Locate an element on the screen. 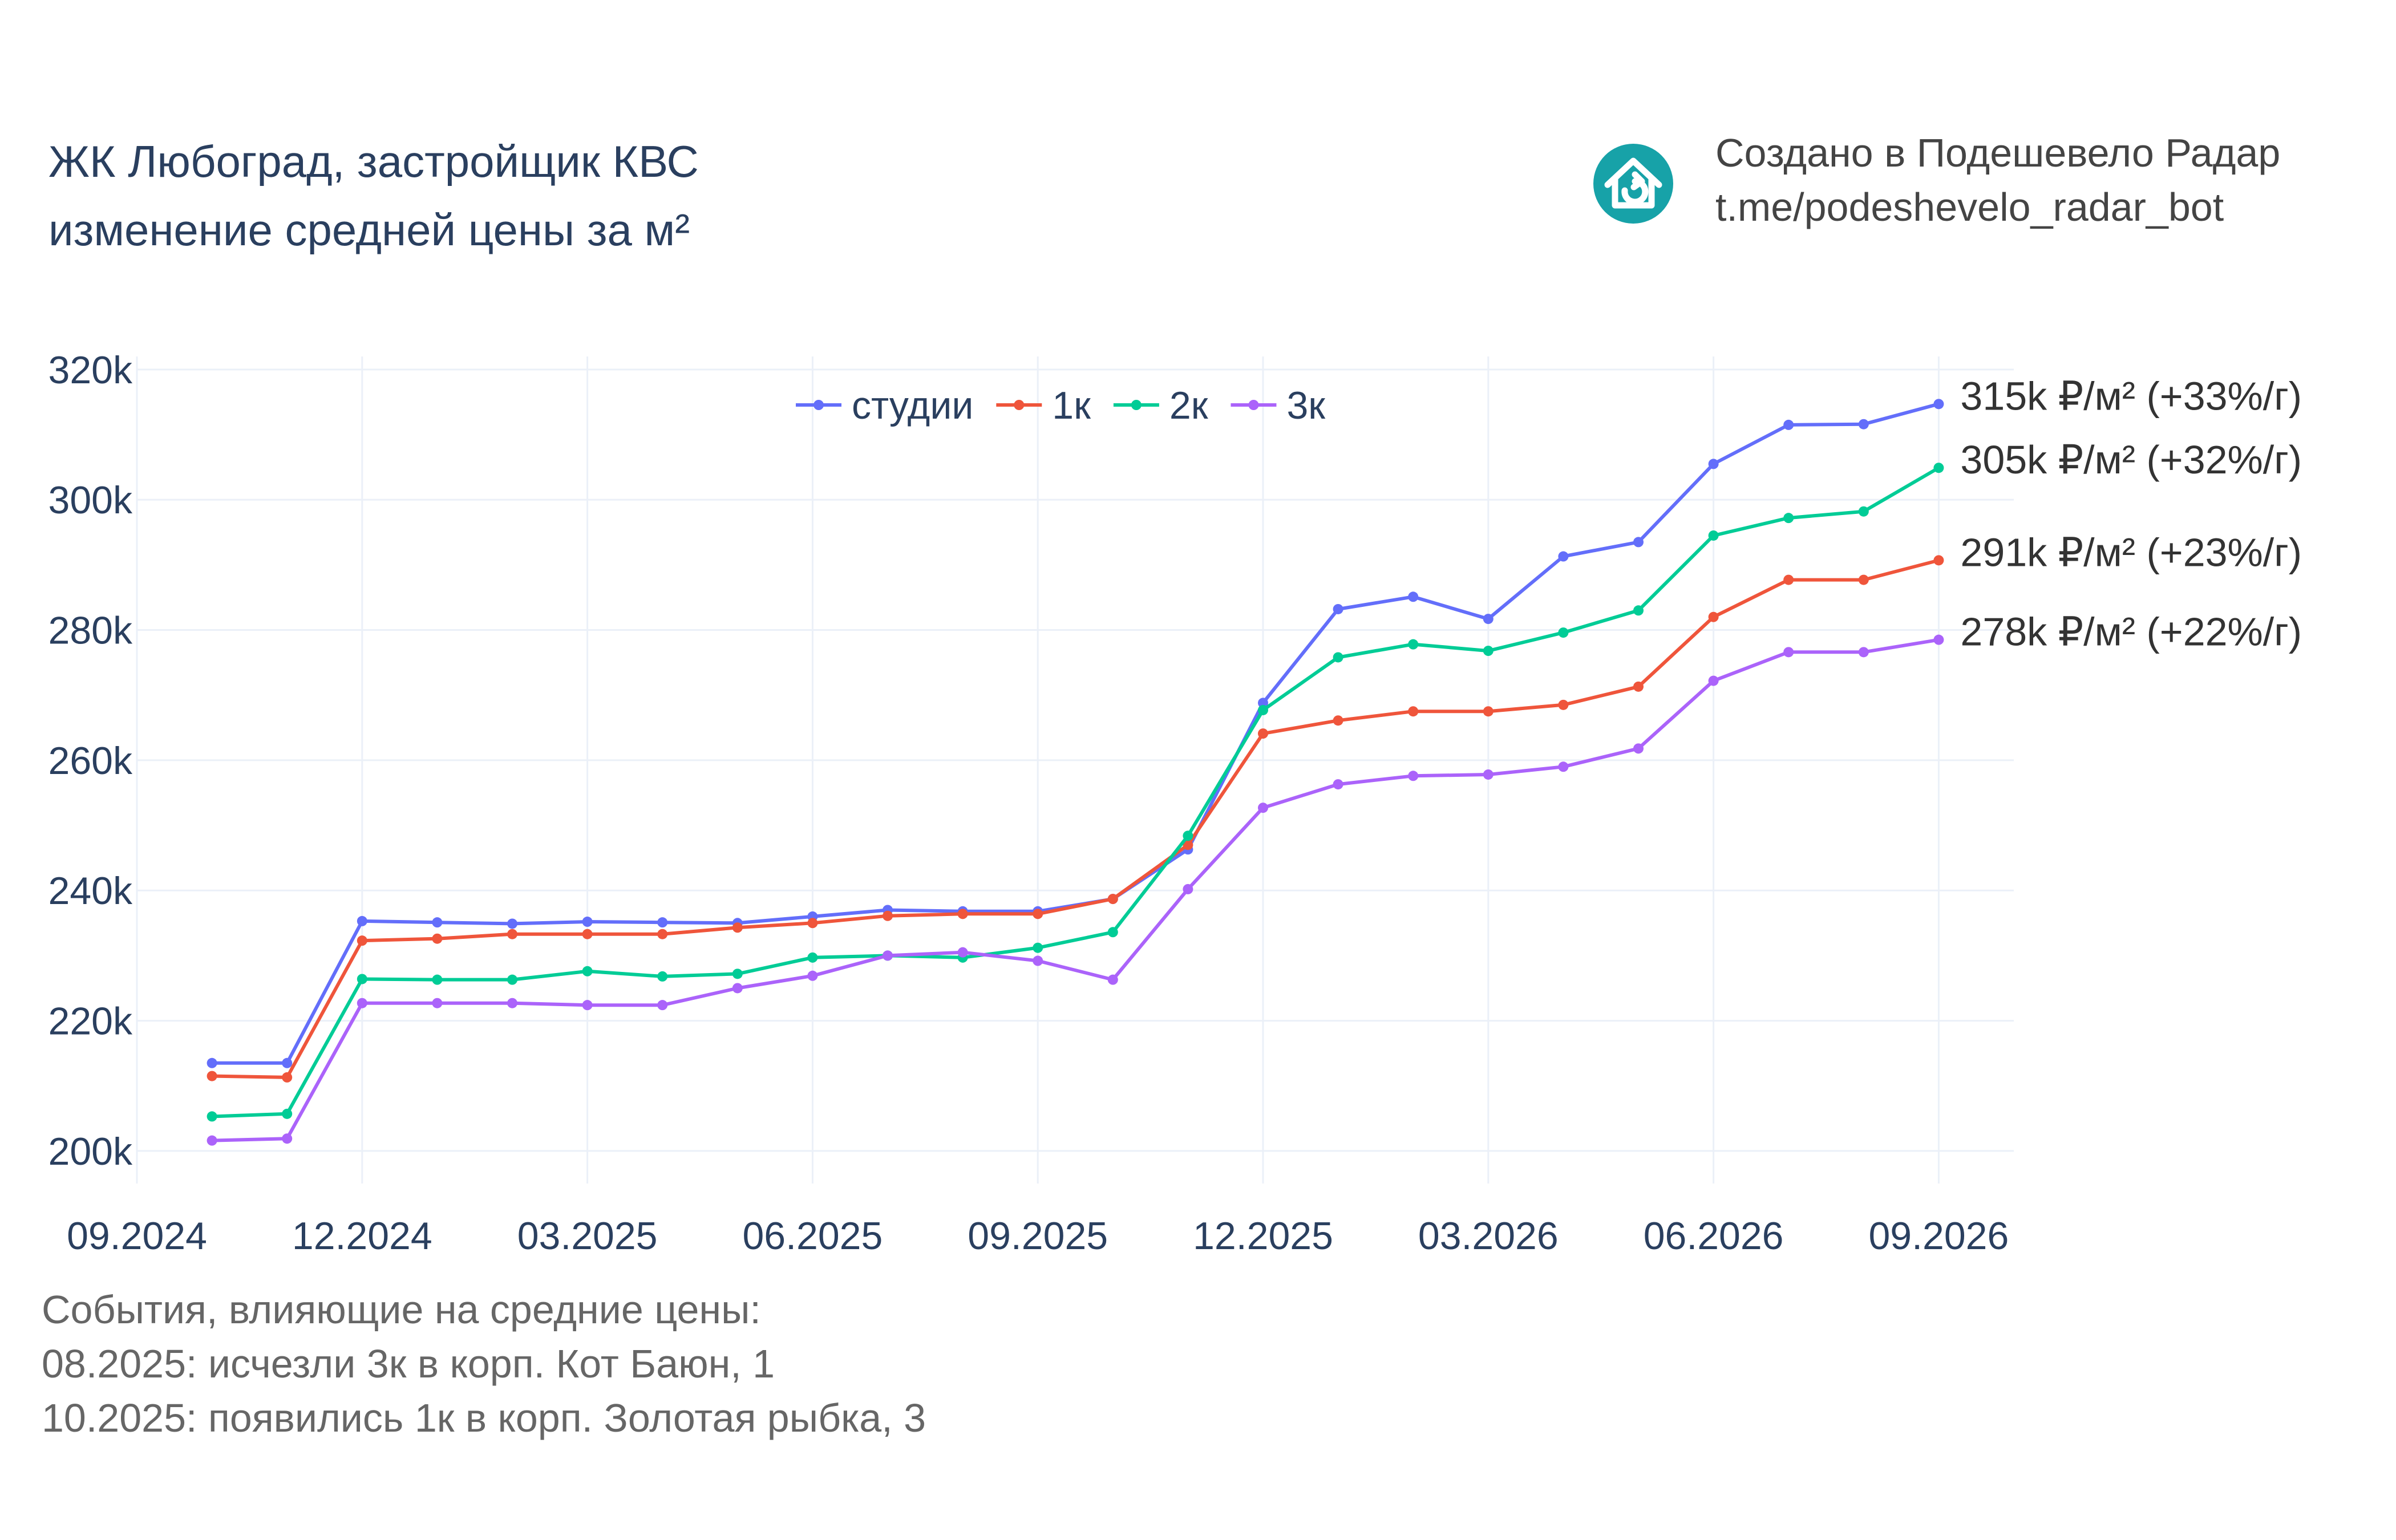  x-tick-label: 09.2026 is located at coordinates (1939, 1236).